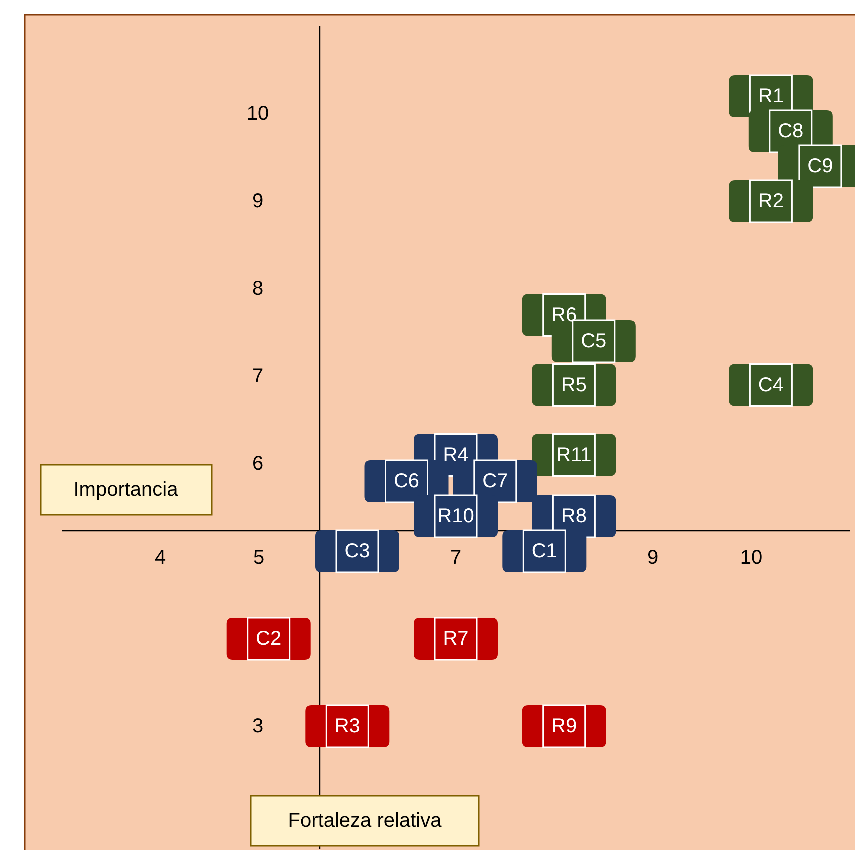 This screenshot has height=850, width=855. Describe the element at coordinates (771, 97) in the screenshot. I see `annotation: R1` at that location.